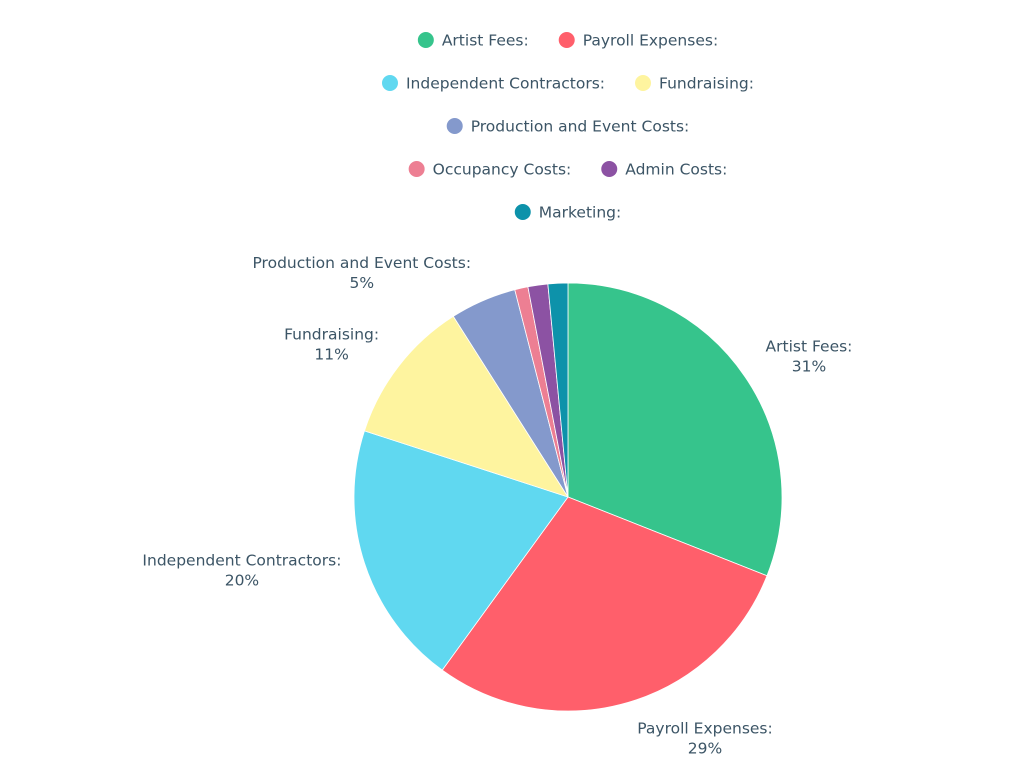 This screenshot has width=1024, height=768. I want to click on legend-item-occupancy-costs: Occupancy Costs:, so click(490, 170).